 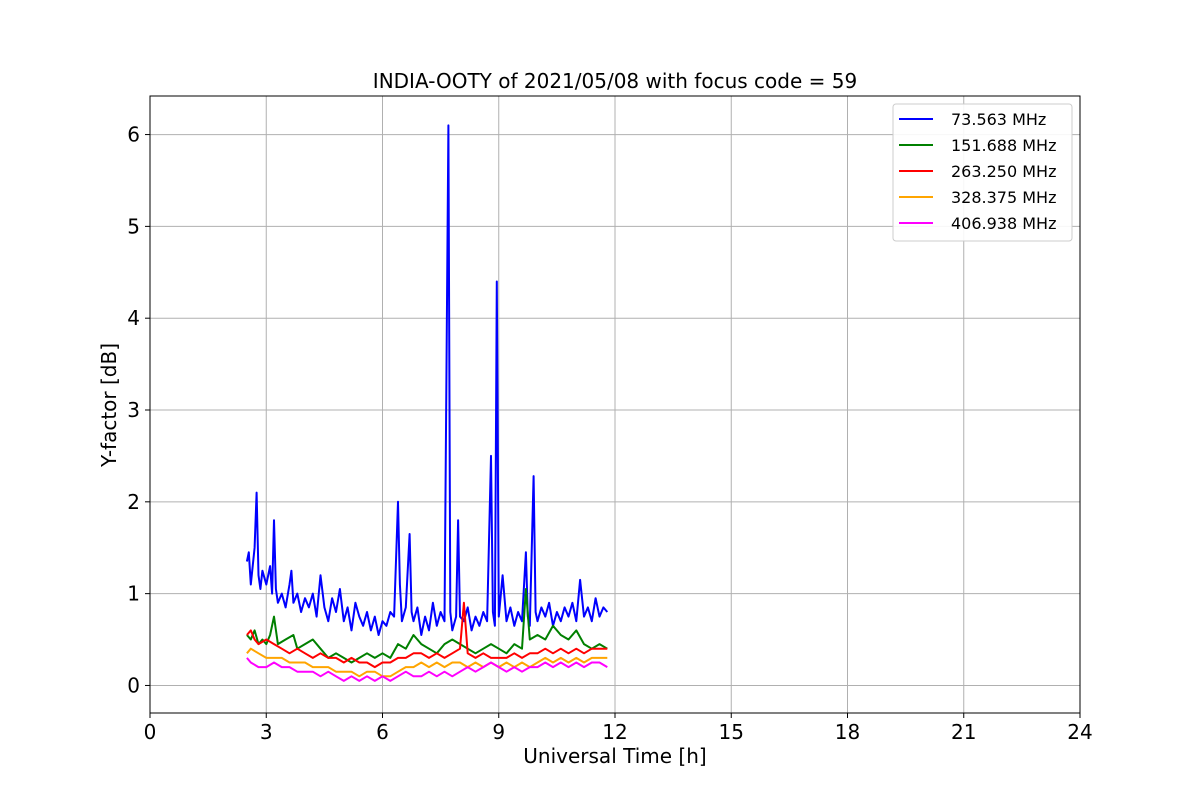 What do you see at coordinates (133, 594) in the screenshot?
I see `y-tick-label: 1` at bounding box center [133, 594].